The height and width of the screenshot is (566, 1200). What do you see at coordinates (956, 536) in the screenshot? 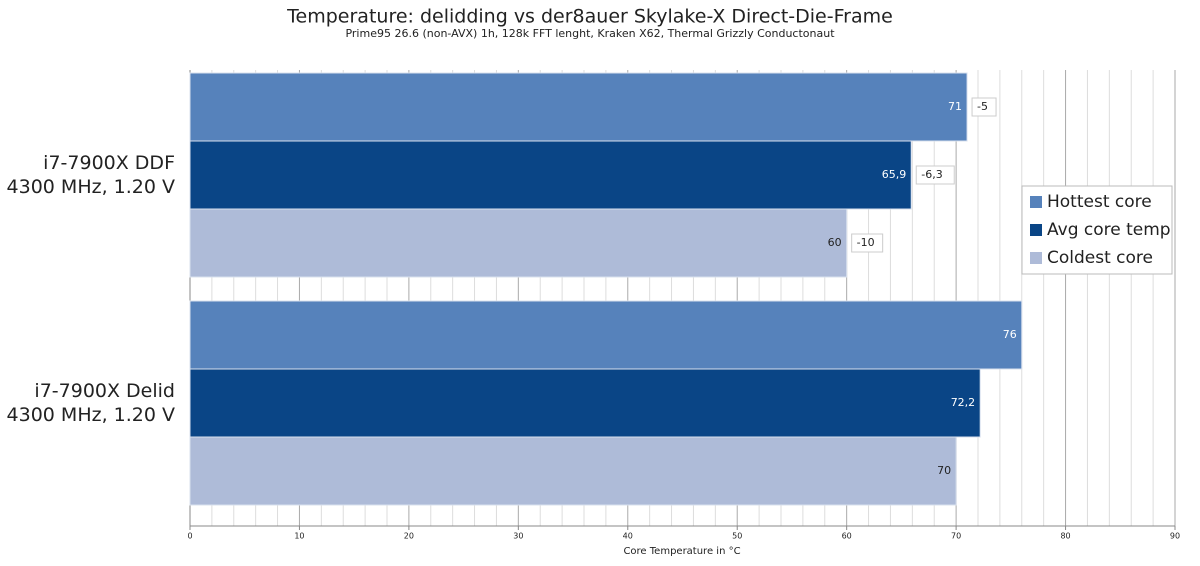
I see `x-tick-label: 70` at bounding box center [956, 536].